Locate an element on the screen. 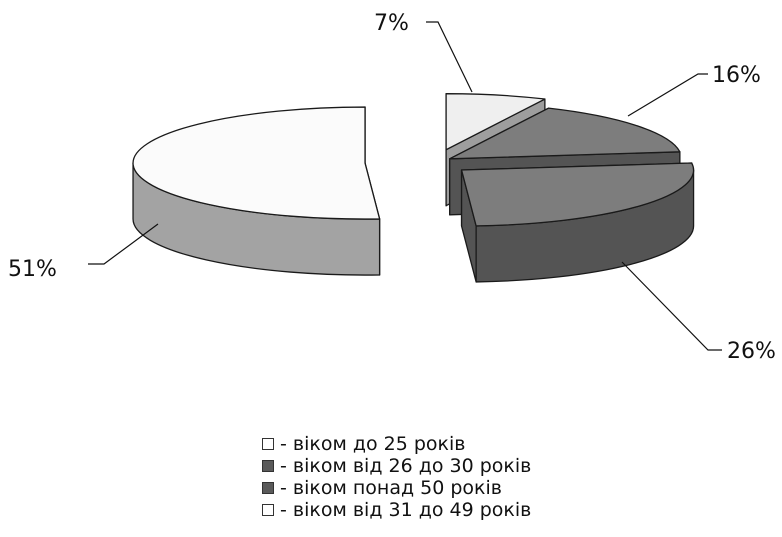  legend-label: - віком понад 50 років is located at coordinates (391, 488).